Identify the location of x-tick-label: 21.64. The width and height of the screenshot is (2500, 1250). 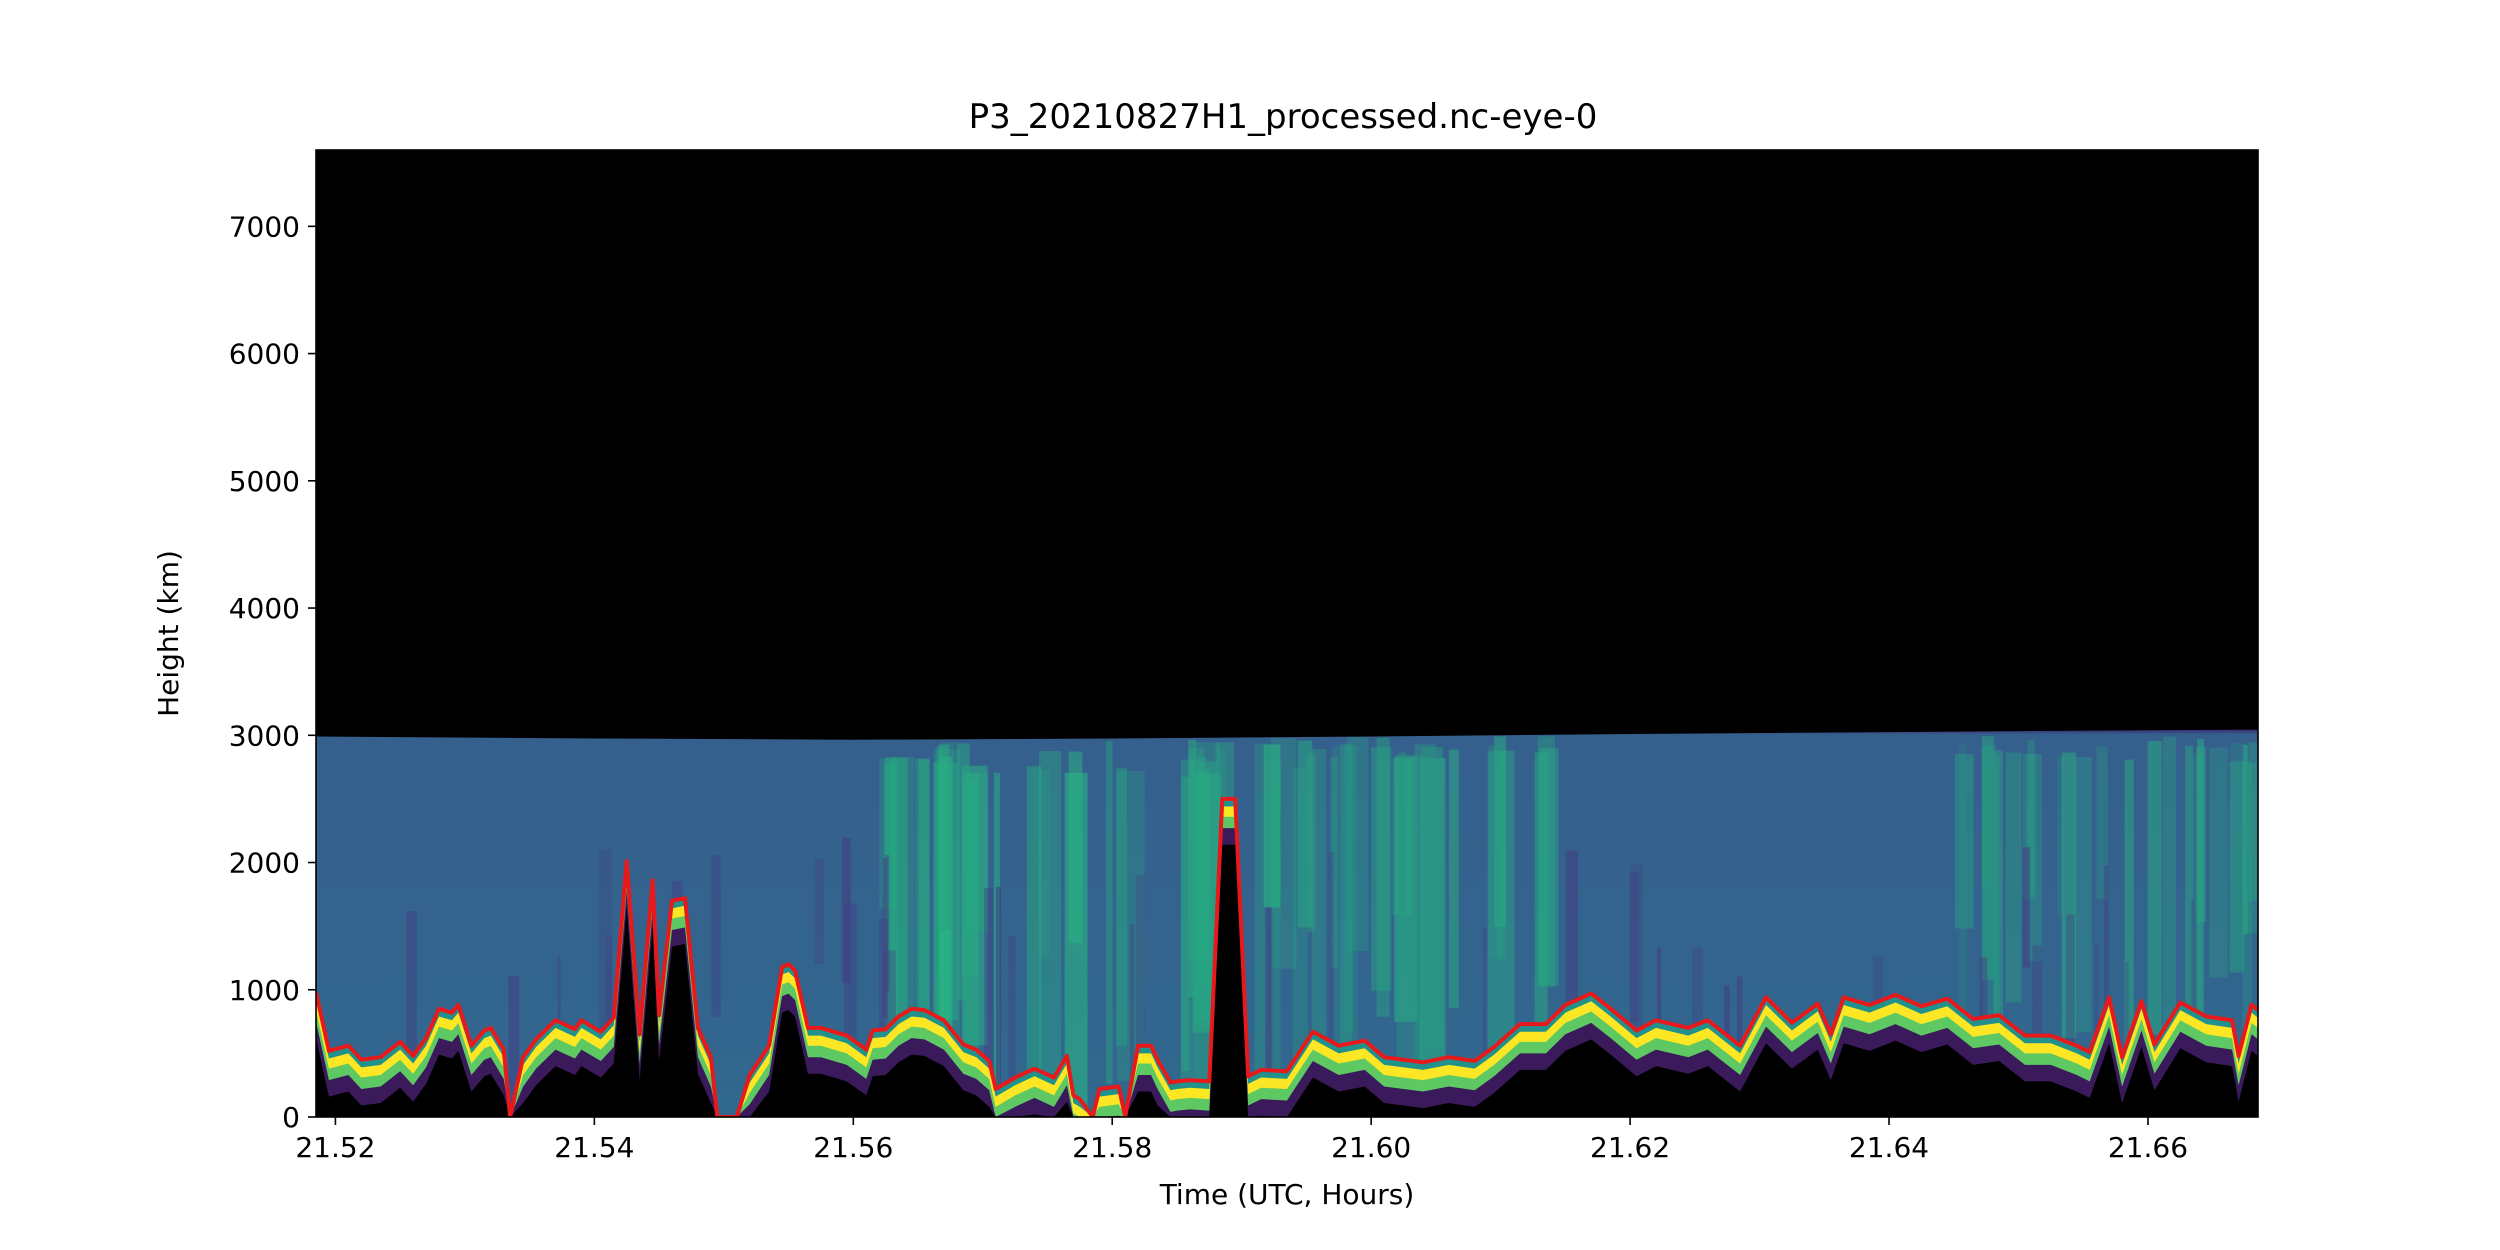
(1889, 1147).